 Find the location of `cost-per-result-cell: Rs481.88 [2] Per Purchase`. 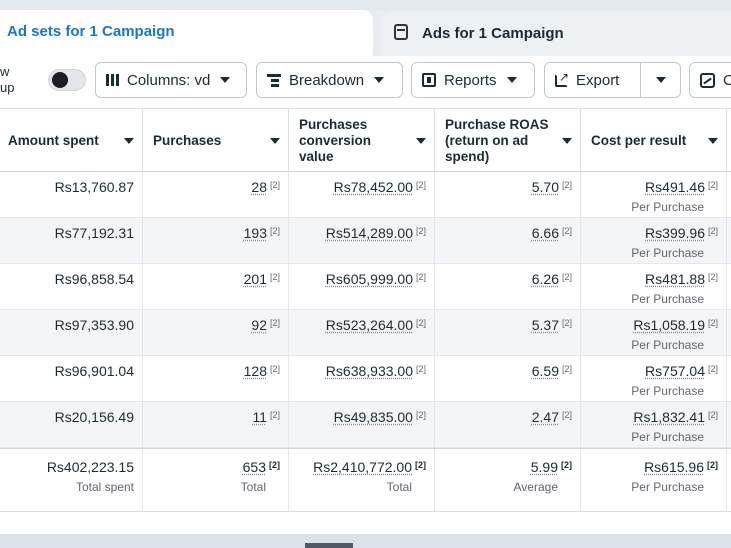

cost-per-result-cell: Rs481.88 [2] Per Purchase is located at coordinates (654, 286).